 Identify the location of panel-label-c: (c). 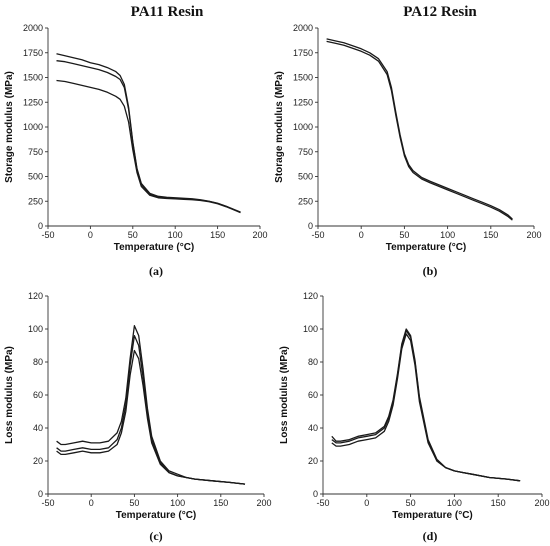
(155, 536).